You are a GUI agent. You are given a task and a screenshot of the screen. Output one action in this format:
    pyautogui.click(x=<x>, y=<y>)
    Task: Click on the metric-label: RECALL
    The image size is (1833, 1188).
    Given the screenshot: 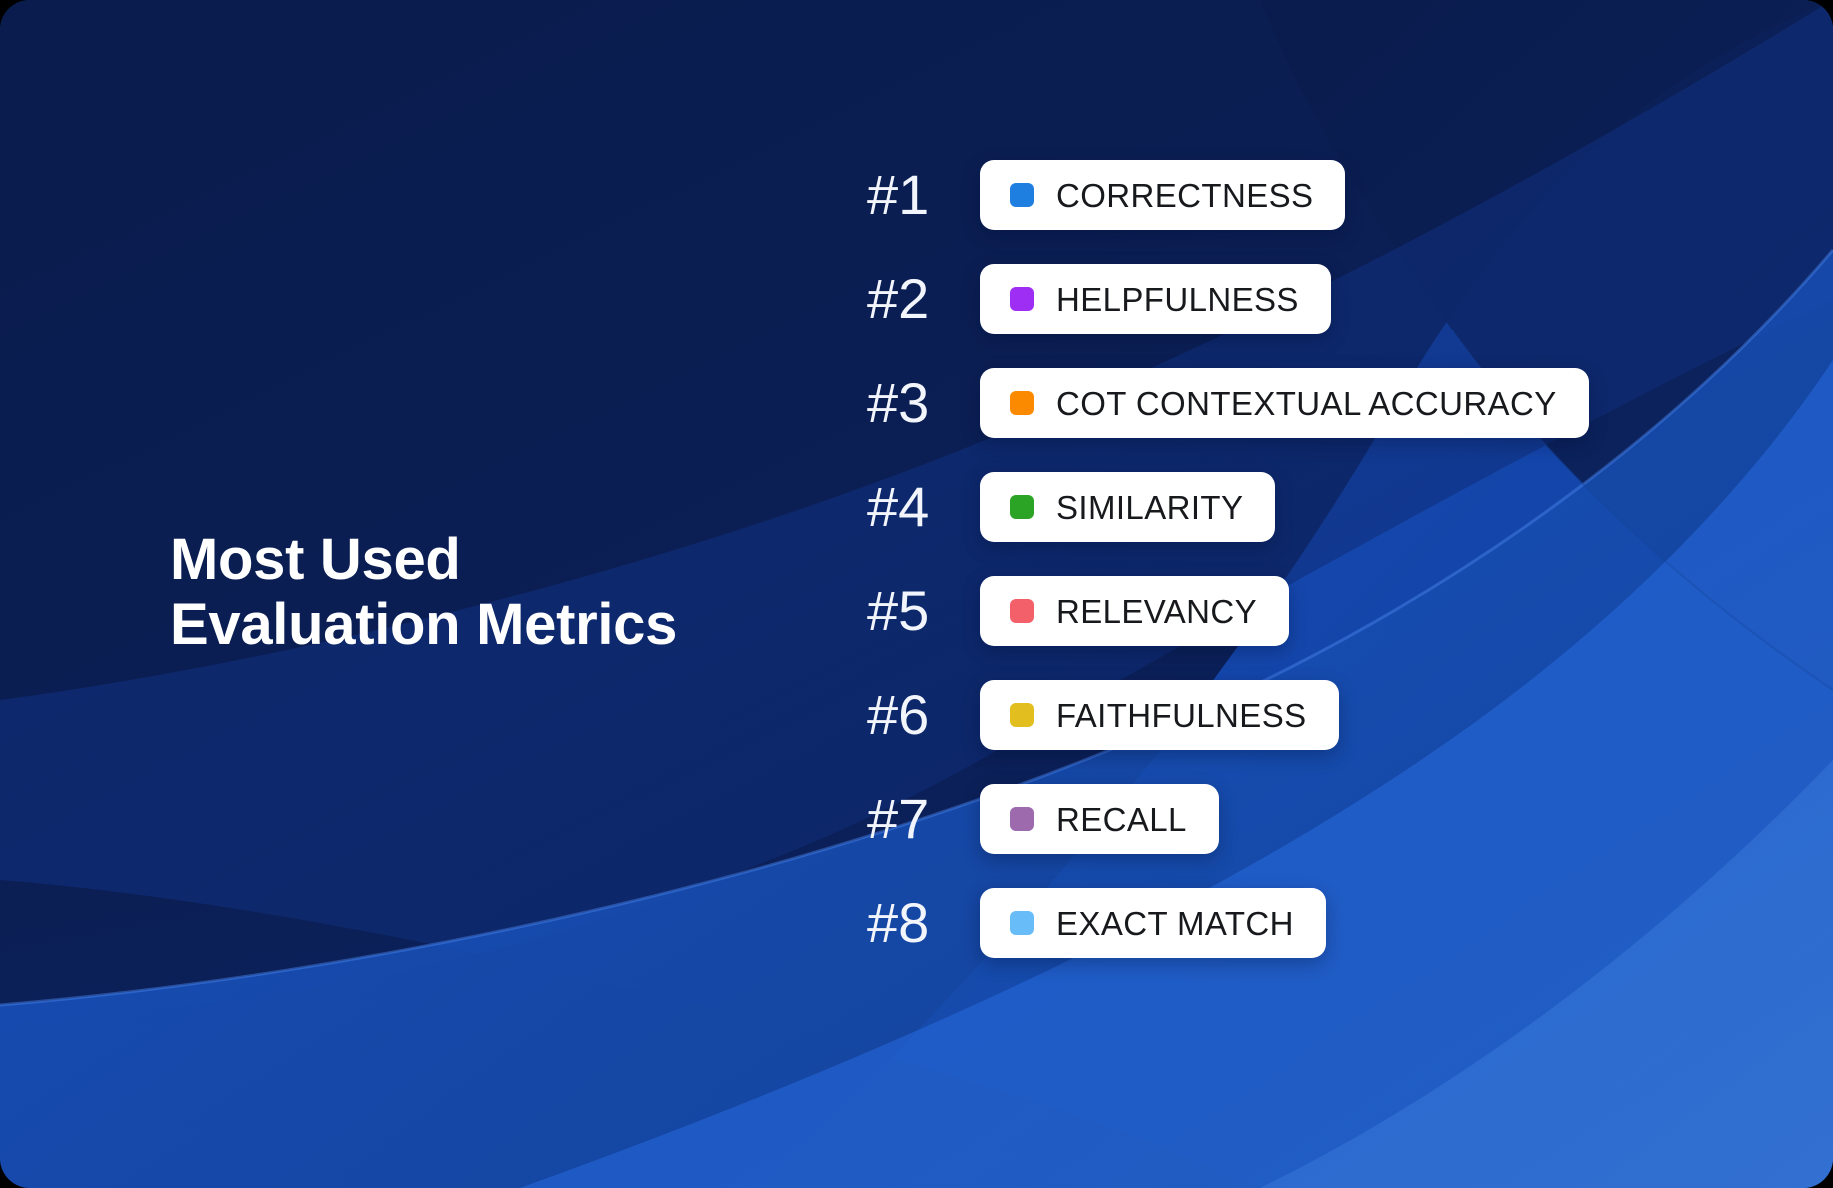 What is the action you would take?
    pyautogui.click(x=1121, y=819)
    